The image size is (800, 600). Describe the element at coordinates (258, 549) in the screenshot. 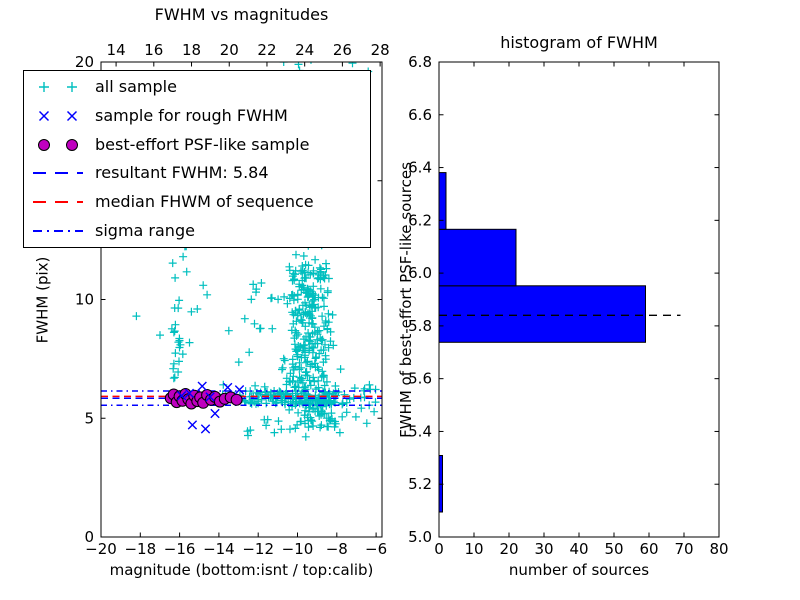

I see `svg-text: −12` at that location.